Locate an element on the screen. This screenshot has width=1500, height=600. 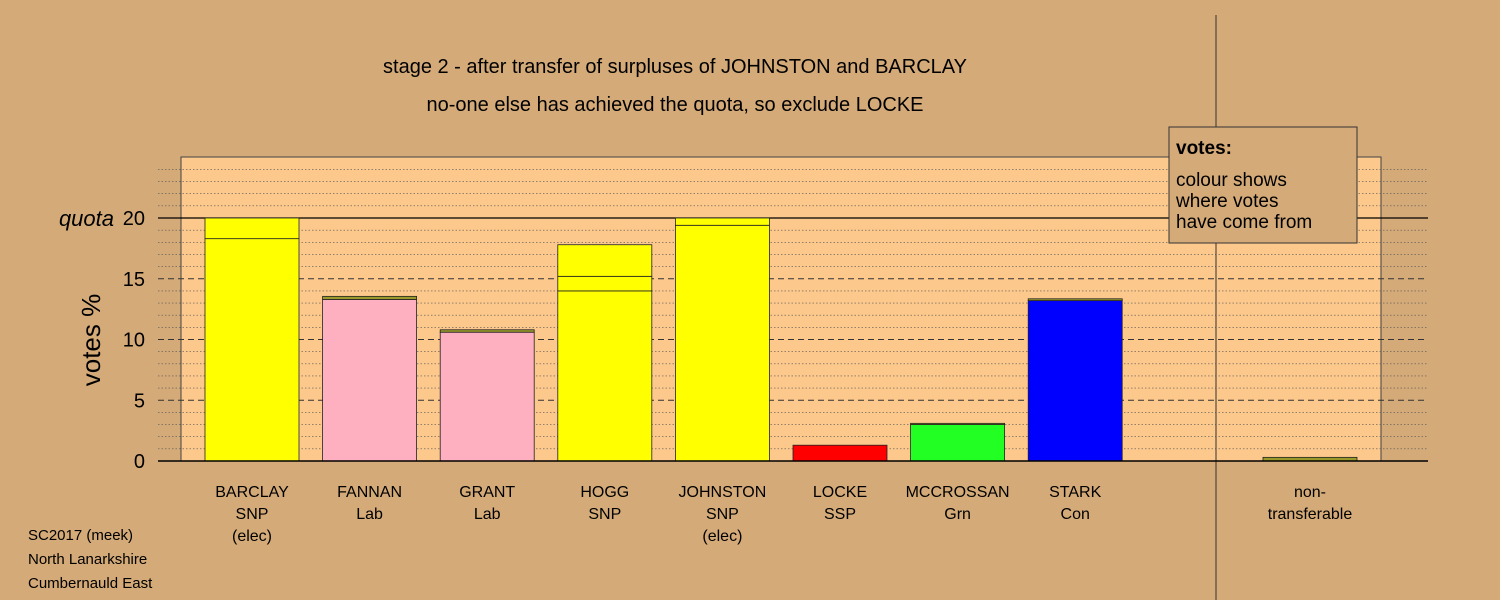
y-axis-label: votes % is located at coordinates (91, 340).